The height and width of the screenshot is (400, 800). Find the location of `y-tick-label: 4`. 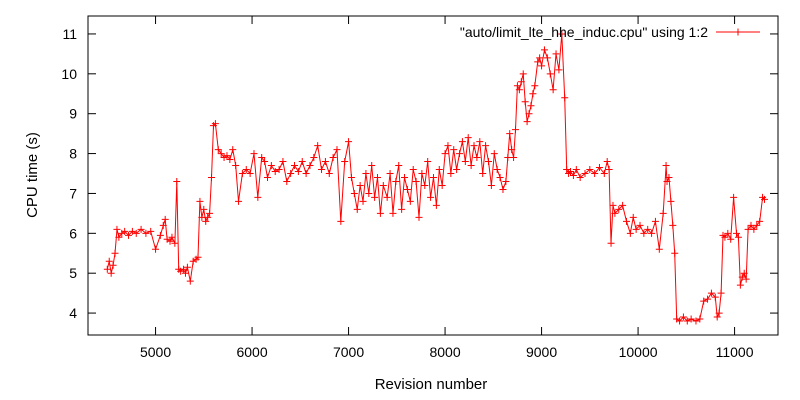

y-tick-label: 4 is located at coordinates (73, 313).